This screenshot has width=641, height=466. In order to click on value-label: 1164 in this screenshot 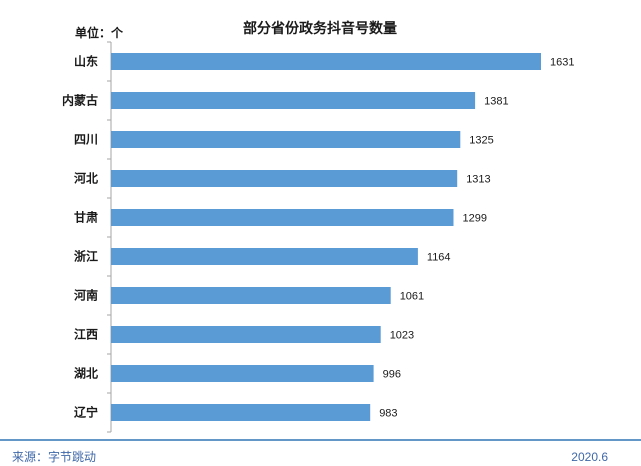, I will do `click(439, 258)`.